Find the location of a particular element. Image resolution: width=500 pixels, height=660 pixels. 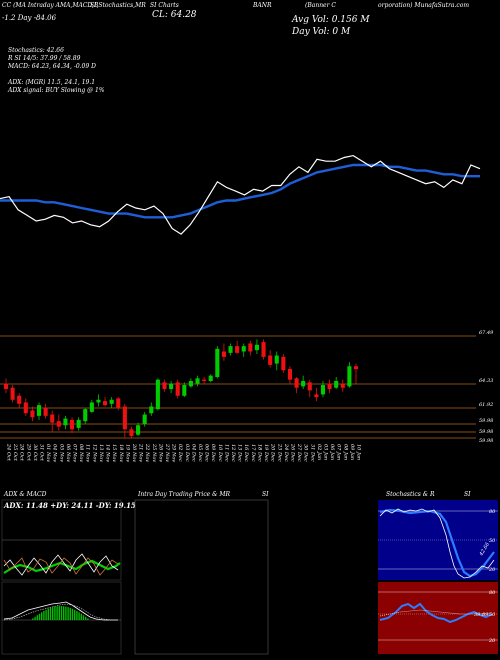

adx-panel-values: ADX: 11.48 +DY: 24.11 -DY: 19.15 is located at coordinates (70, 505).